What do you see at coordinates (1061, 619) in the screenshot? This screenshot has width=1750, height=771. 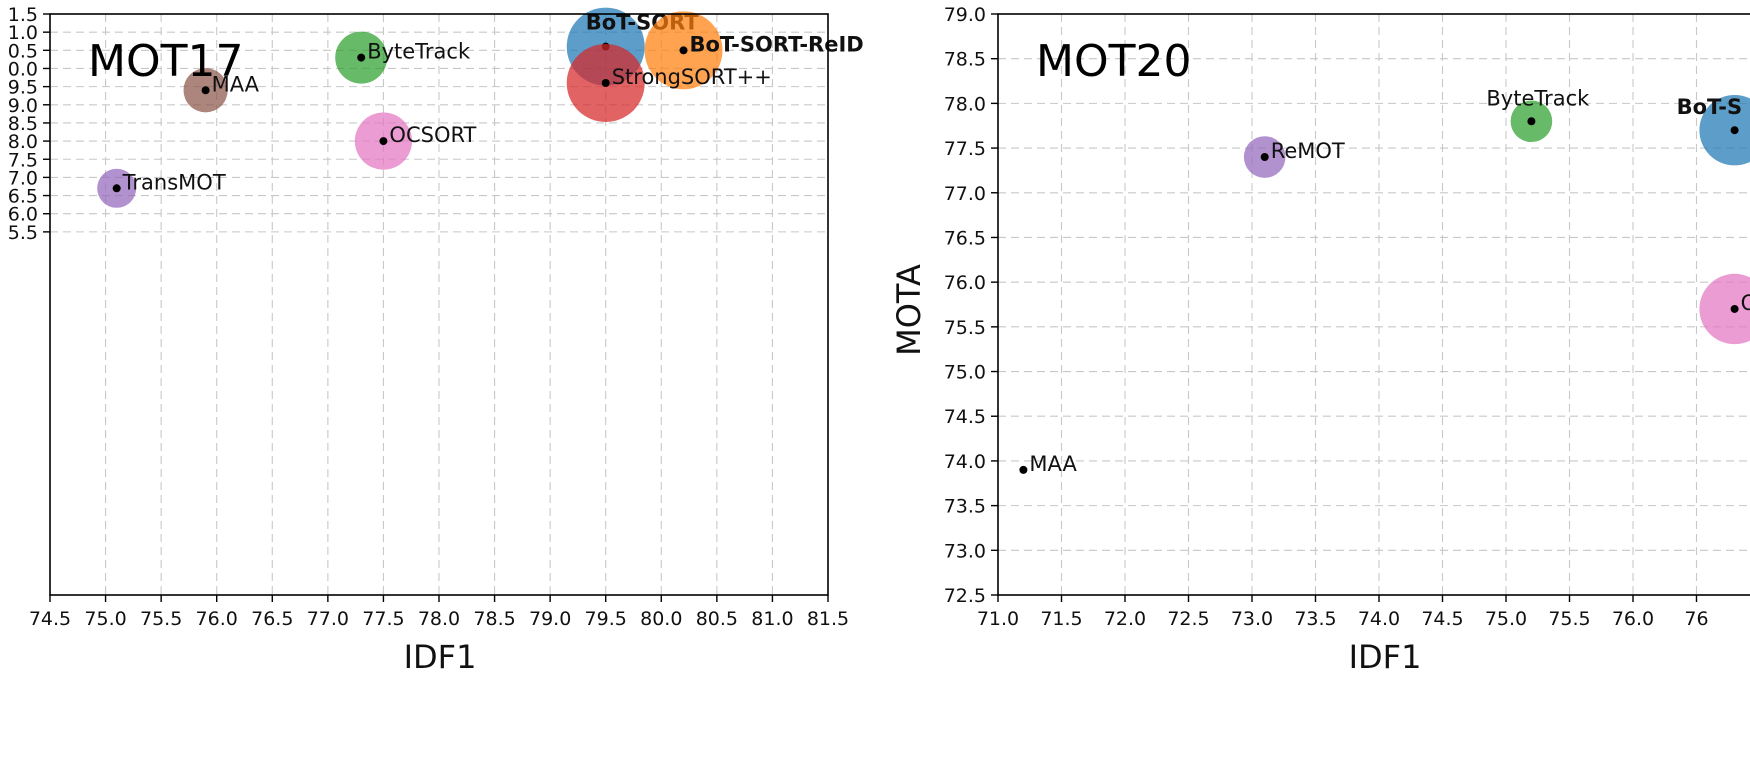 I see `x-tick-label: 71.5` at bounding box center [1061, 619].